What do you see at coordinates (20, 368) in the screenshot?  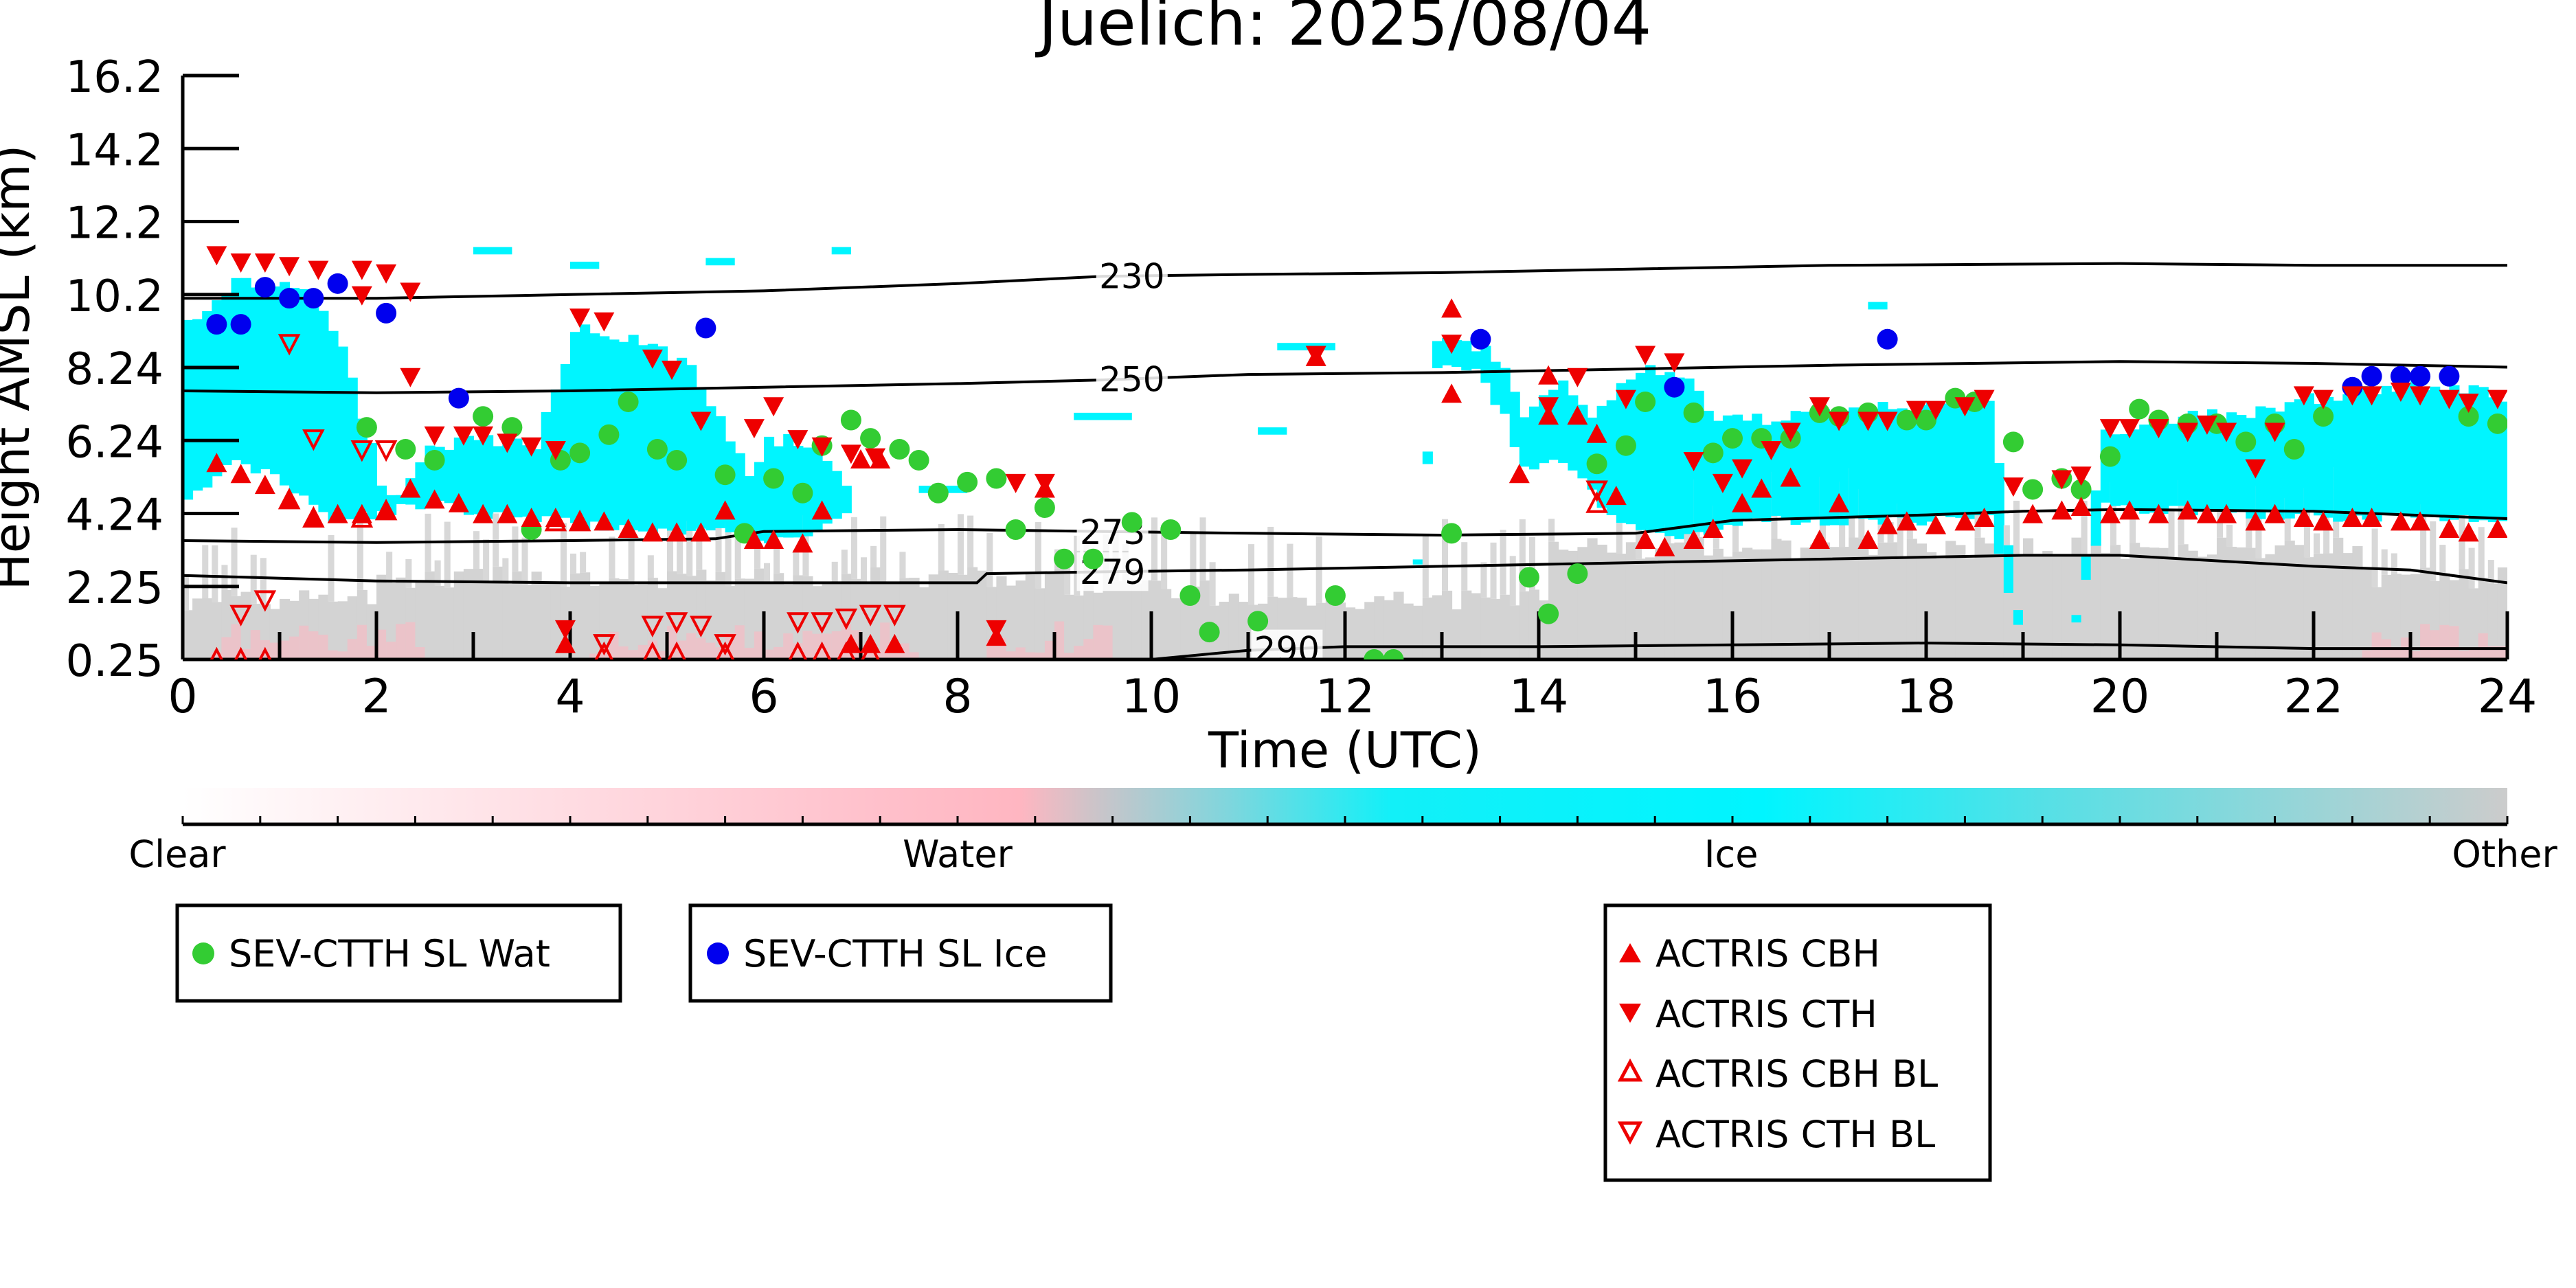 I see `y-axis-label: Height AMSL (km)` at bounding box center [20, 368].